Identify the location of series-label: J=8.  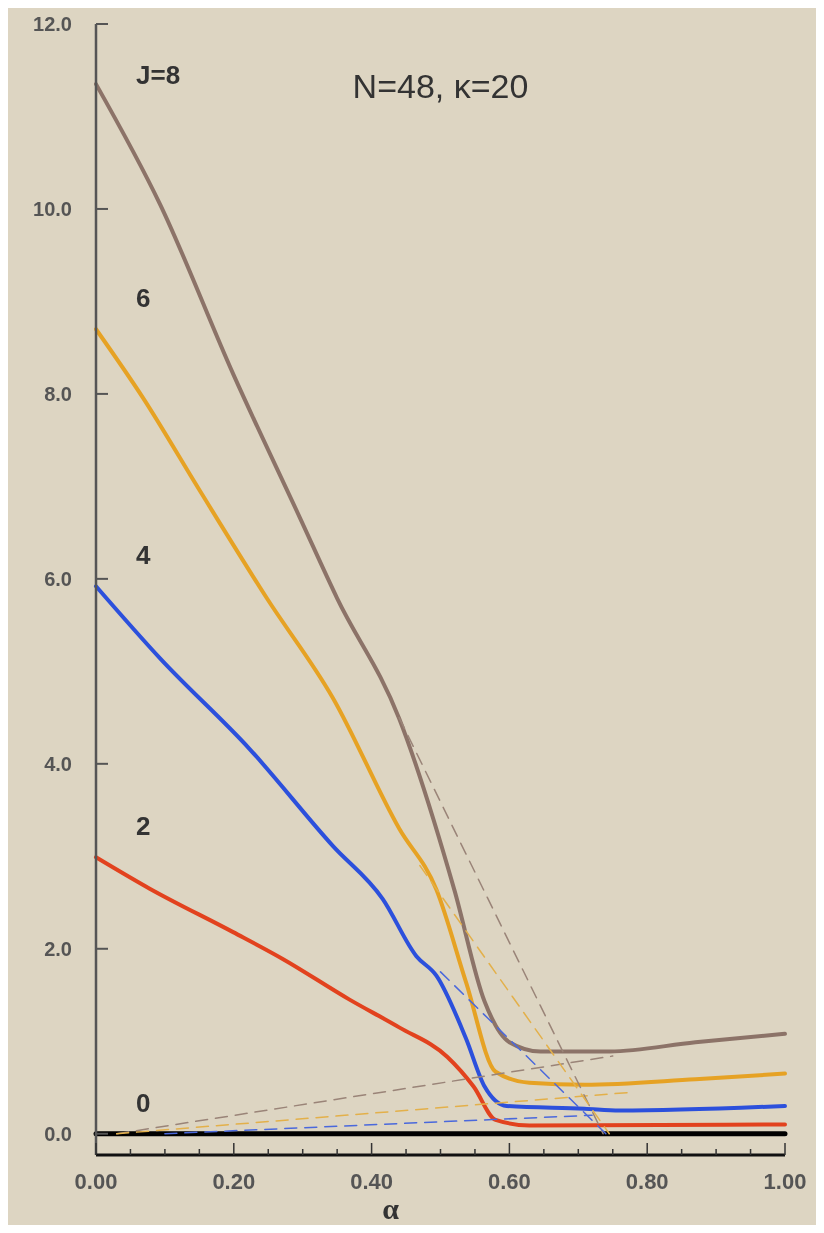
(158, 75).